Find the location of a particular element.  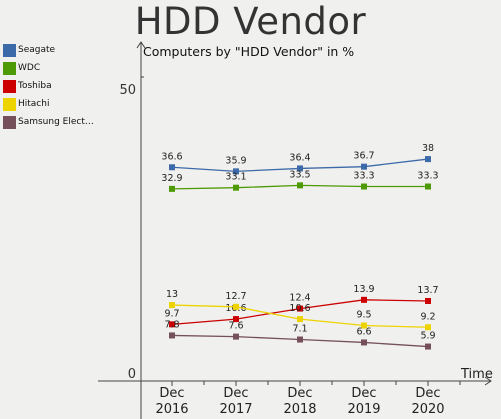

data-label: 6.6 is located at coordinates (363, 331).